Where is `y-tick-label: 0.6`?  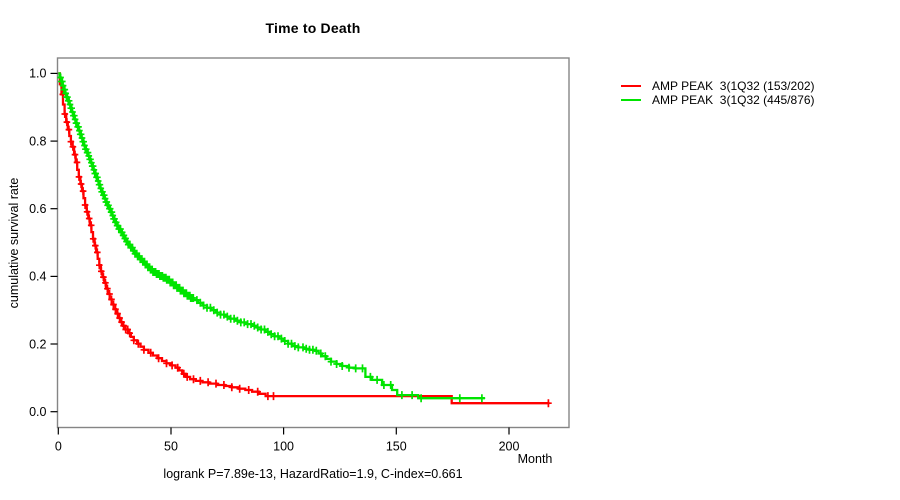
y-tick-label: 0.6 is located at coordinates (37, 209).